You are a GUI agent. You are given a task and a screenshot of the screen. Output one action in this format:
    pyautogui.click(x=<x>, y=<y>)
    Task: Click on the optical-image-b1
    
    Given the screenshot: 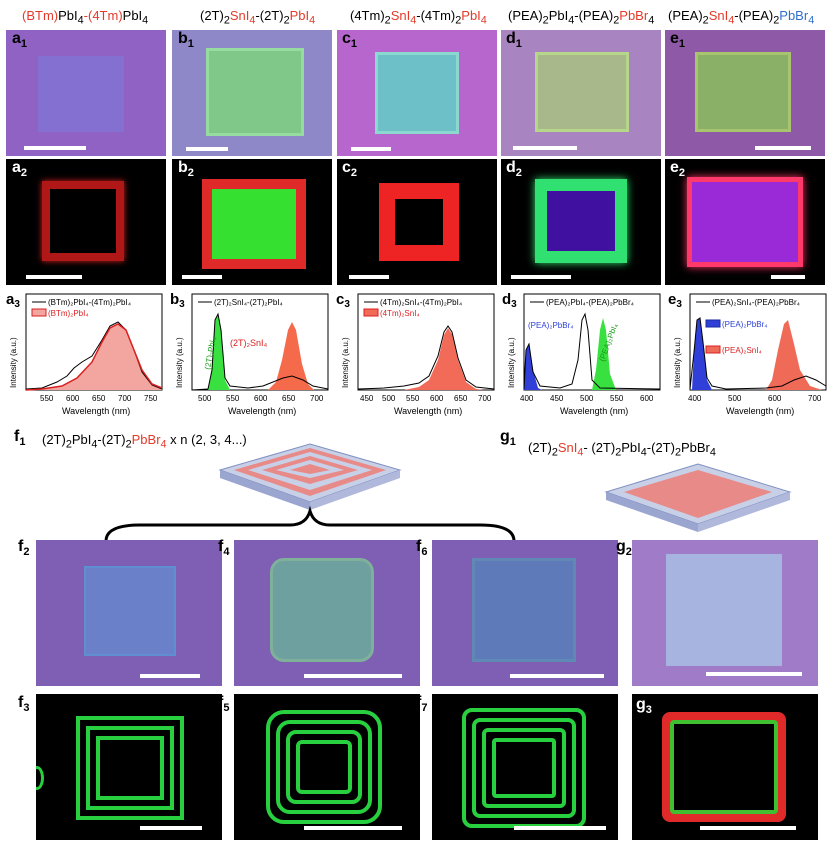 What is the action you would take?
    pyautogui.click(x=252, y=93)
    